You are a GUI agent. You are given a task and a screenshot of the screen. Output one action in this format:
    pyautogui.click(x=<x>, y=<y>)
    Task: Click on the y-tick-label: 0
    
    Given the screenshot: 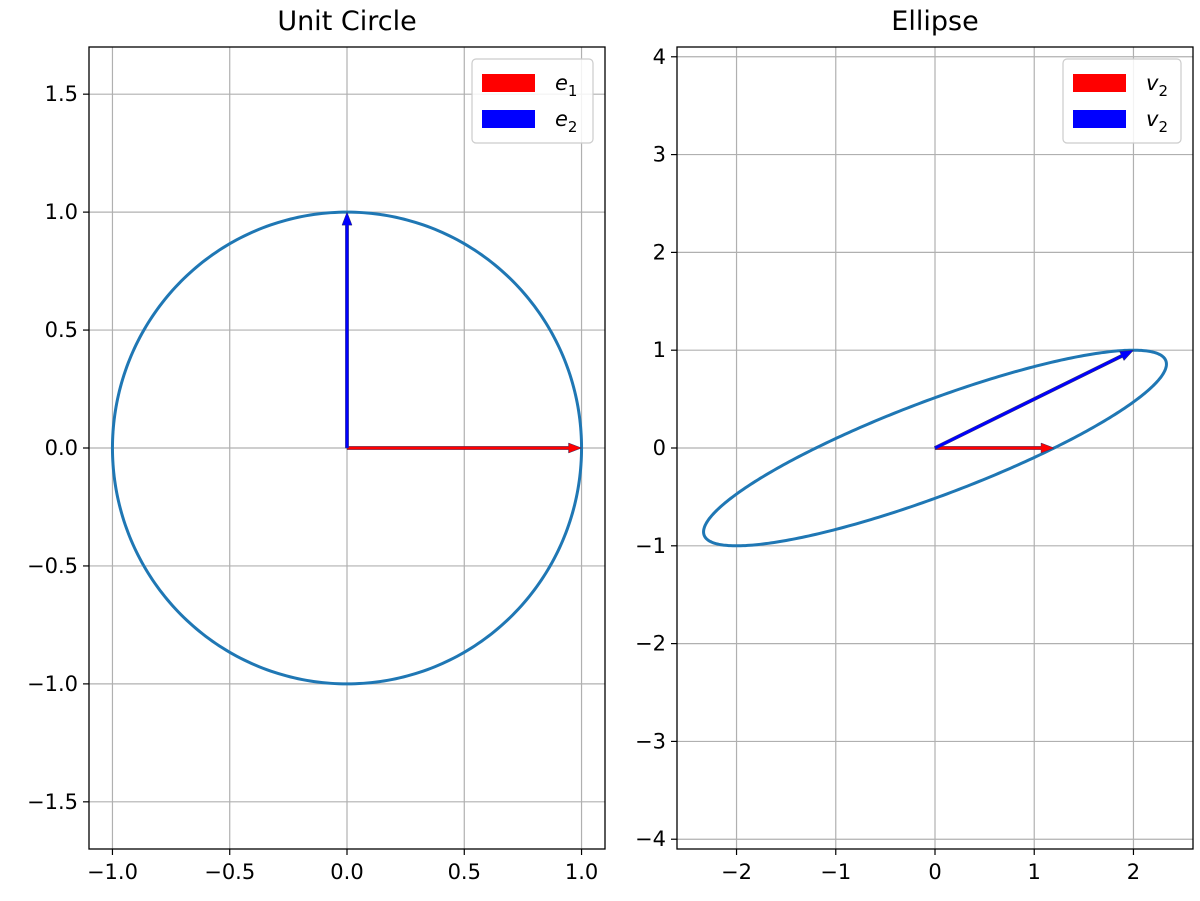 What is the action you would take?
    pyautogui.click(x=659, y=448)
    